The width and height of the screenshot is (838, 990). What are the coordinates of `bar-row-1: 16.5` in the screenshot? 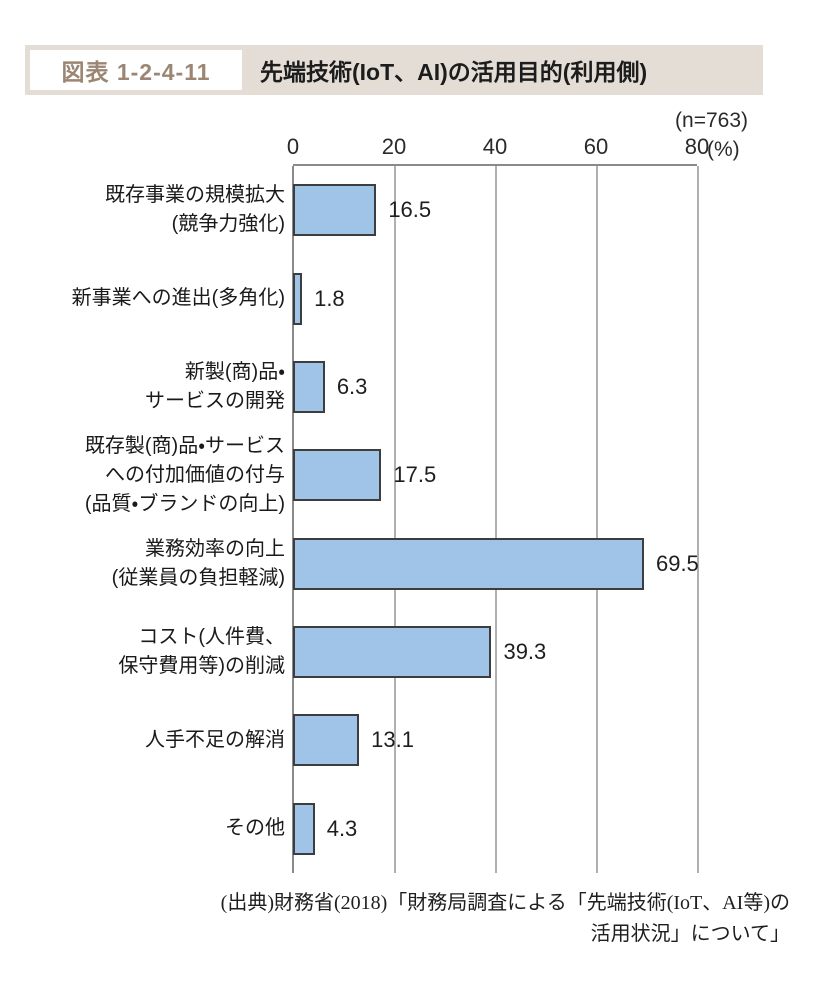 It's located at (495, 210).